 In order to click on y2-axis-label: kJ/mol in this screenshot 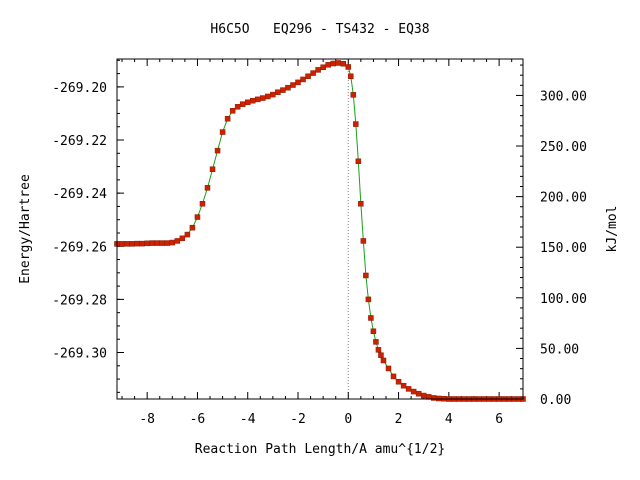, I will do `click(612, 229)`.